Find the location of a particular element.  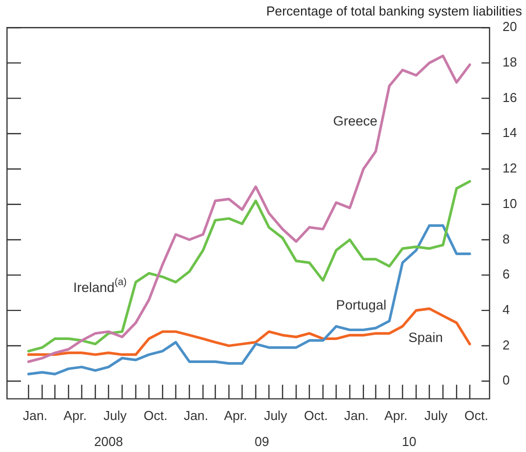

y-tick-label: 8 is located at coordinates (506, 238).